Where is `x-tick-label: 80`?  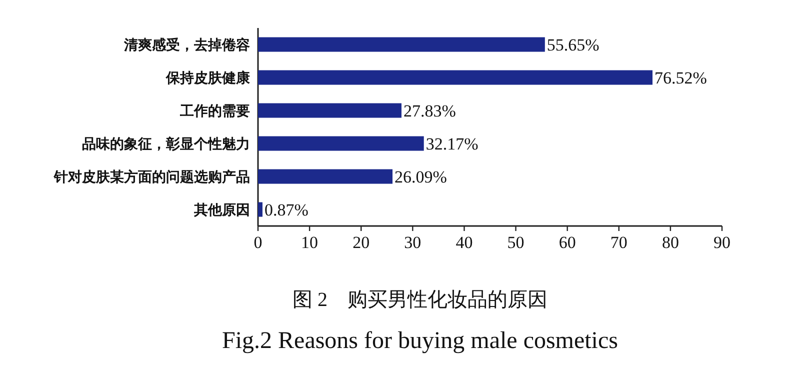 x-tick-label: 80 is located at coordinates (670, 242).